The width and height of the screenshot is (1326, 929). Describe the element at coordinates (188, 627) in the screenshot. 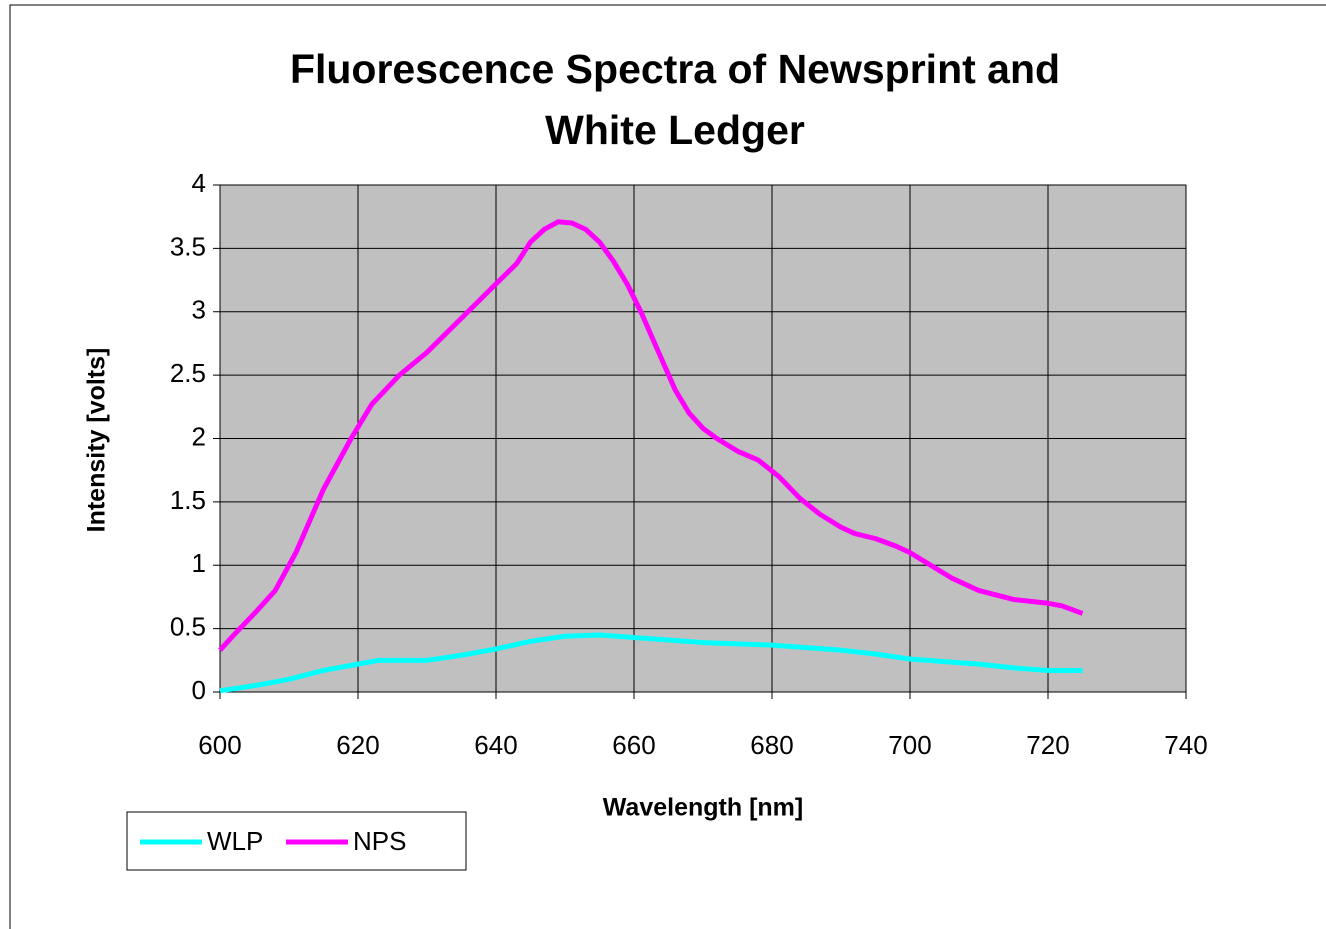

I see `y-tick-label: 0.5` at that location.